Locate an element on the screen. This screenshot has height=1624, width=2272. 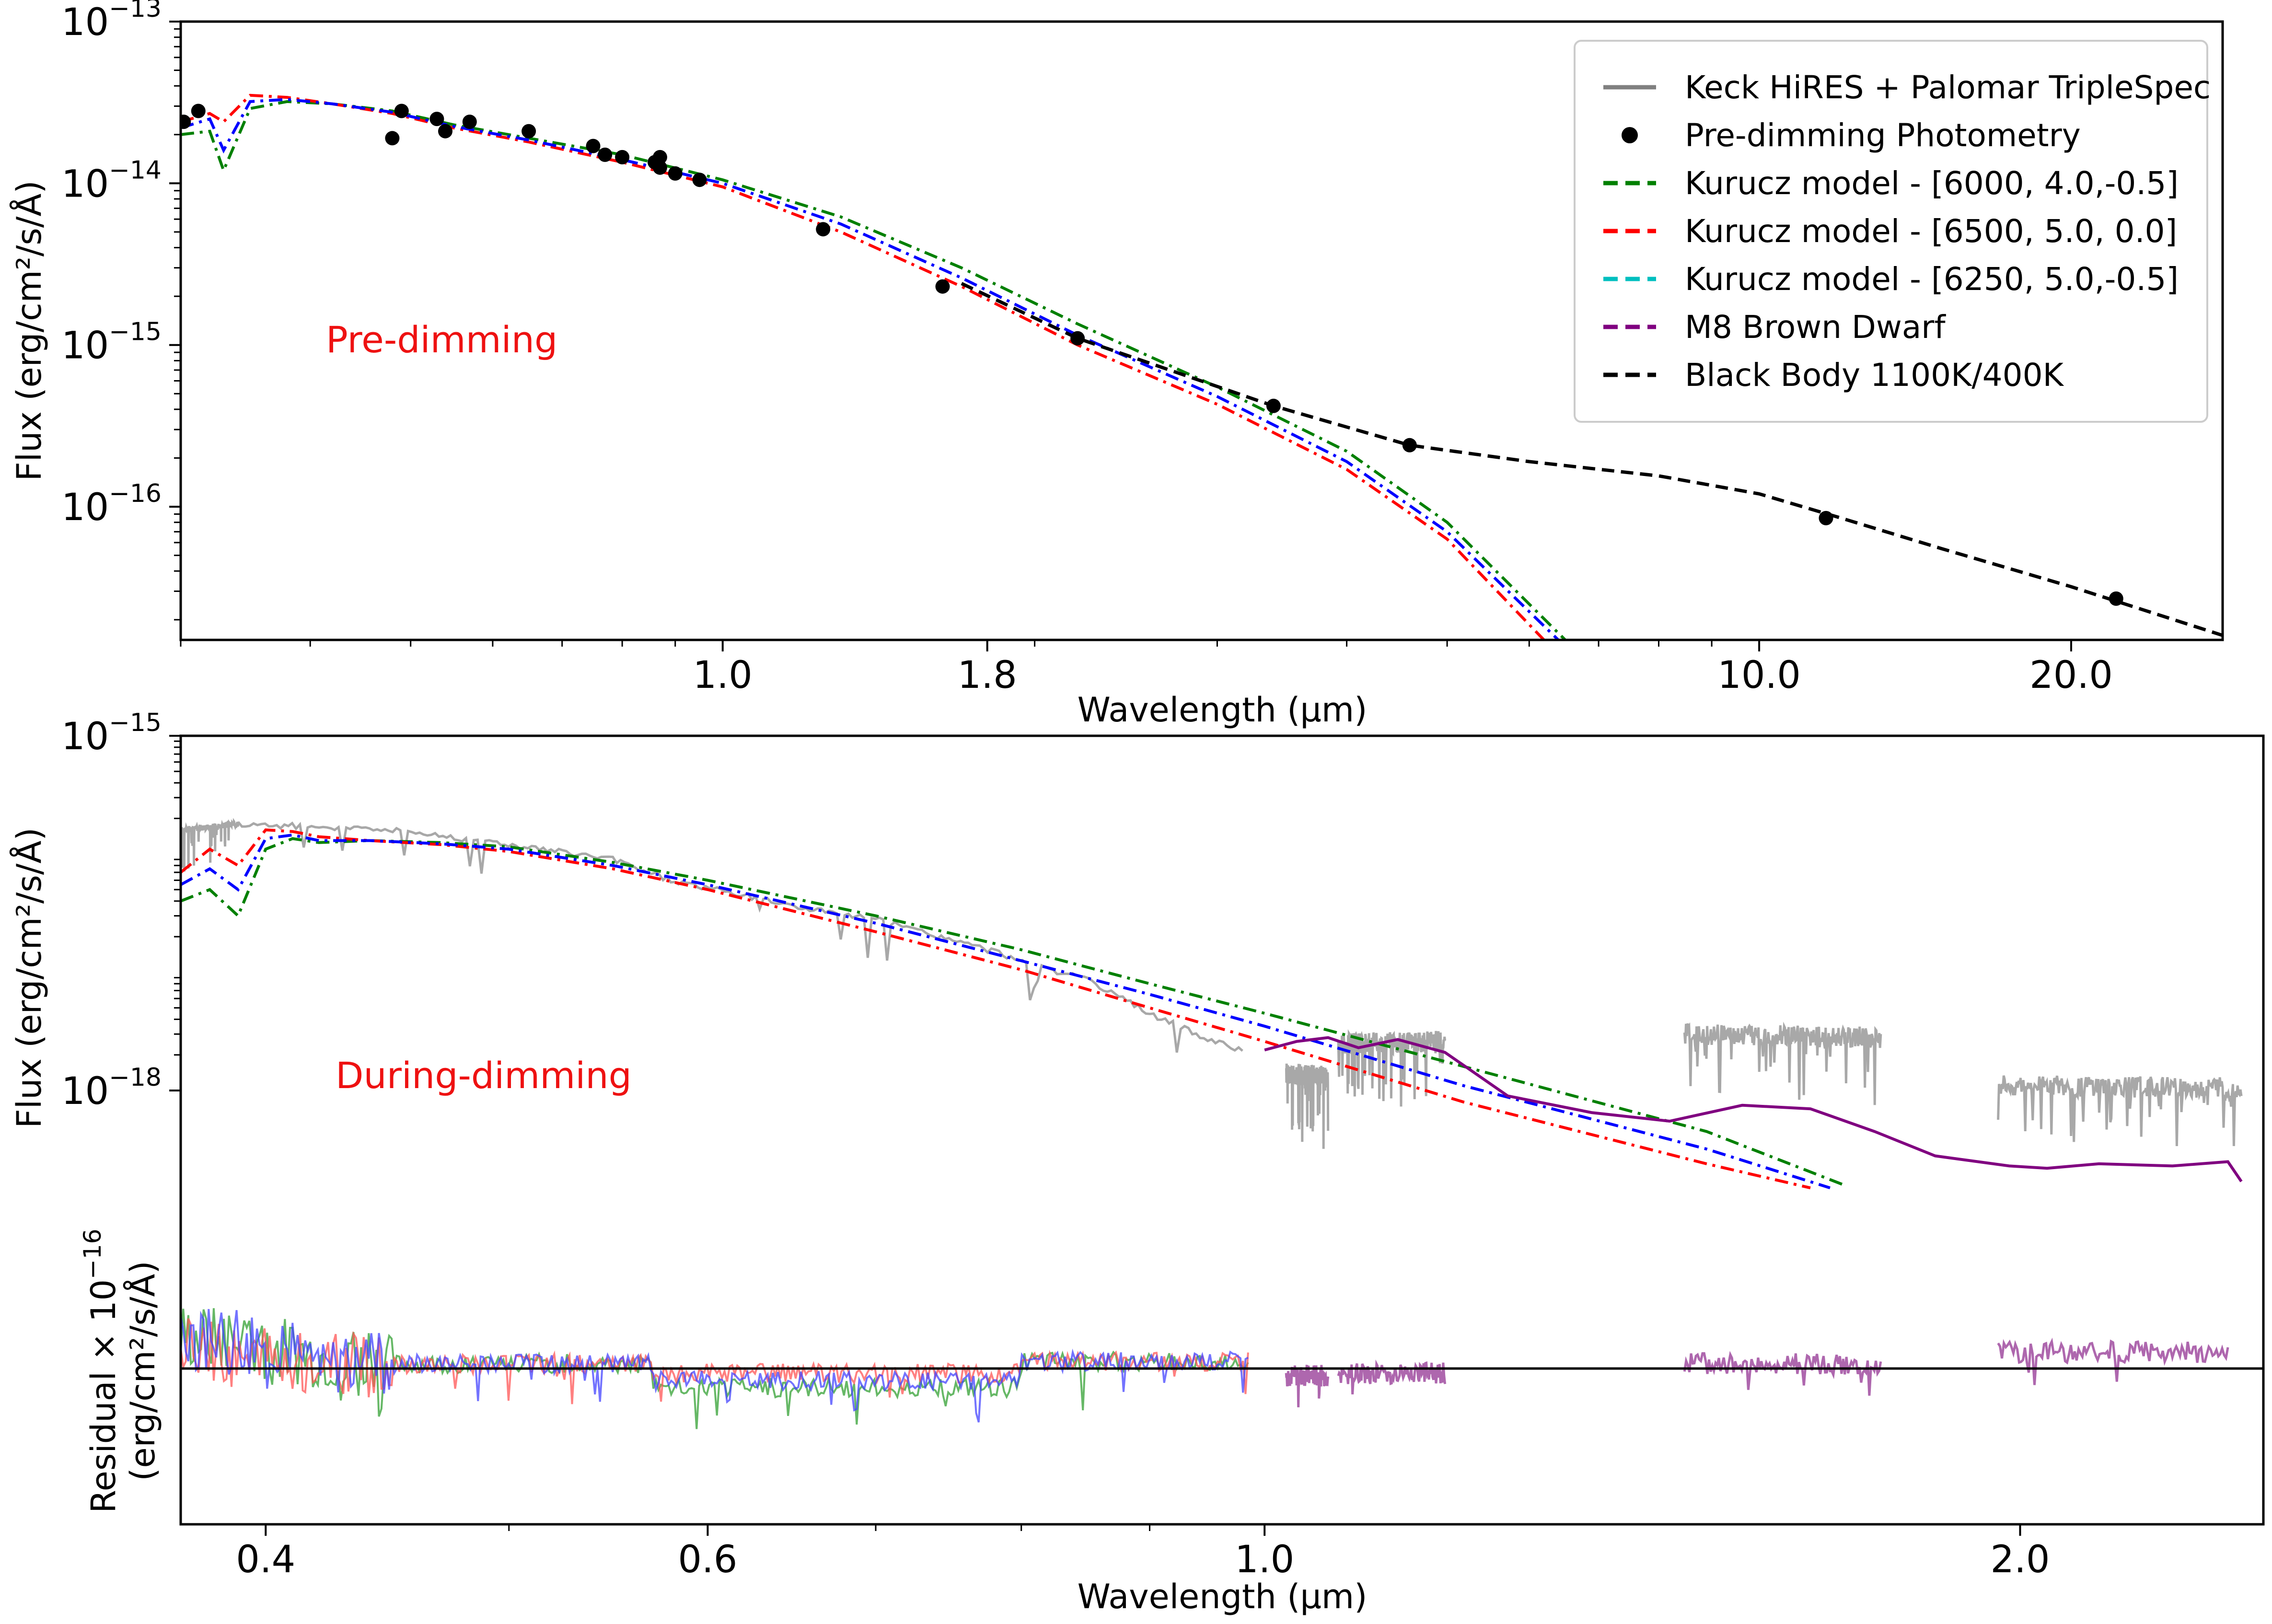
bottom-x-ticks: 0.4 0.6 1.0 2.0 is located at coordinates (1143, 1552).